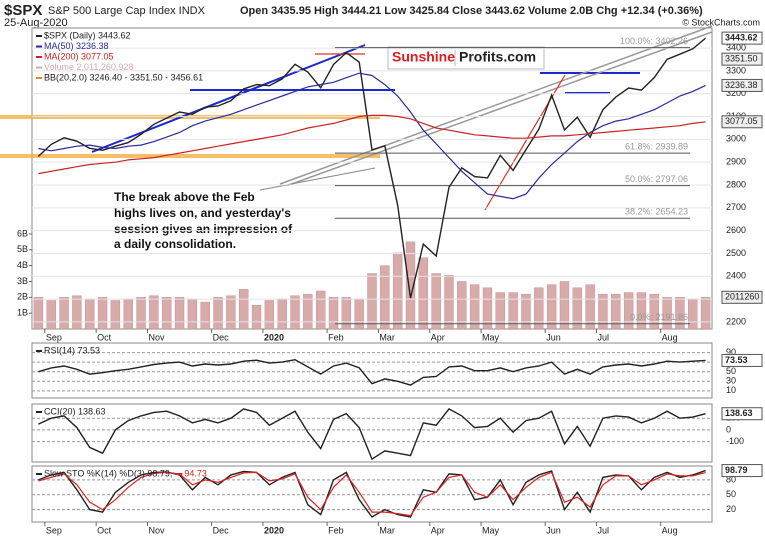 Image resolution: width=765 pixels, height=541 pixels. What do you see at coordinates (23, 10) in the screenshot?
I see `symbol: $SPX` at bounding box center [23, 10].